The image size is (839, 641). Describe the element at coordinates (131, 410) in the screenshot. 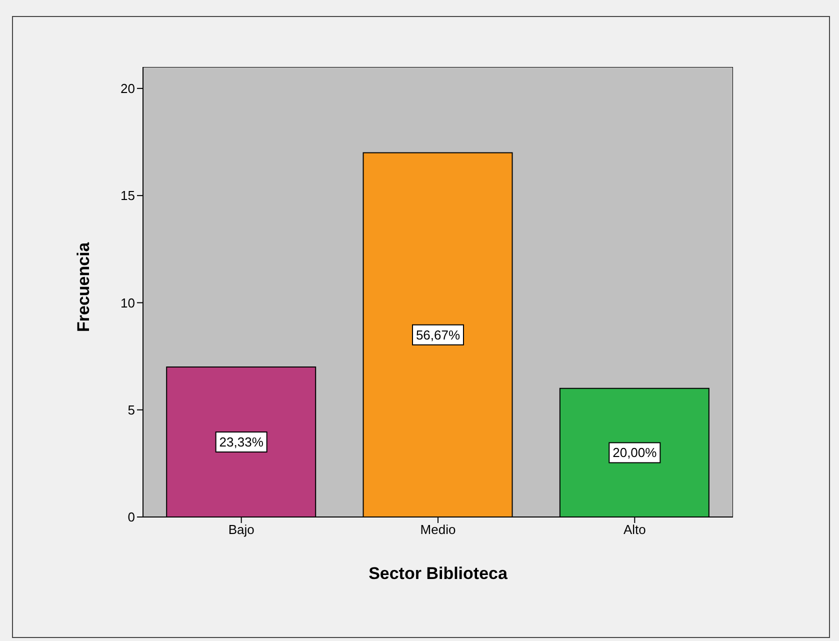

I see `y-tick-label: 5` at that location.